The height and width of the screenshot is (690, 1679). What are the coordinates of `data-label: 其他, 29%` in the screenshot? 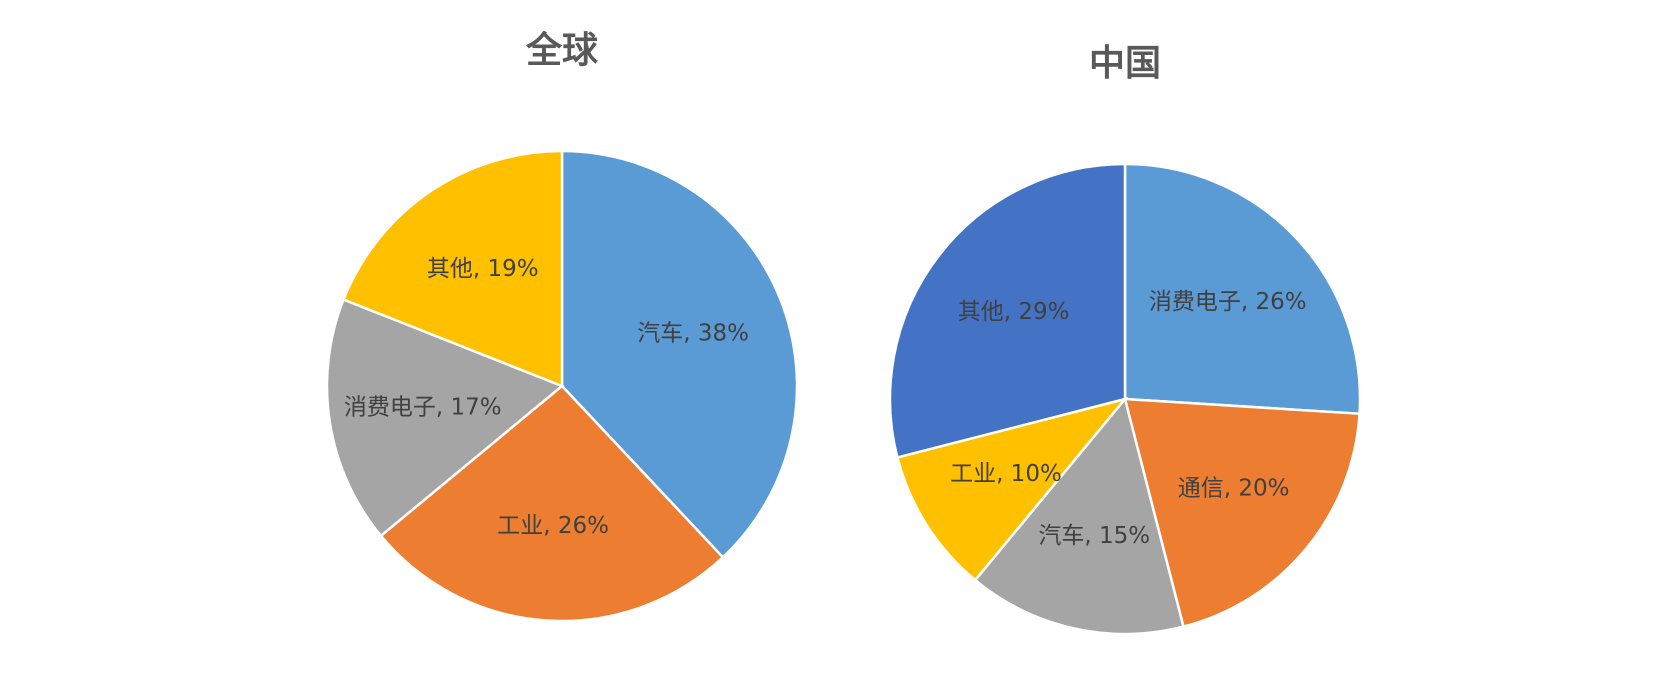 It's located at (1014, 312).